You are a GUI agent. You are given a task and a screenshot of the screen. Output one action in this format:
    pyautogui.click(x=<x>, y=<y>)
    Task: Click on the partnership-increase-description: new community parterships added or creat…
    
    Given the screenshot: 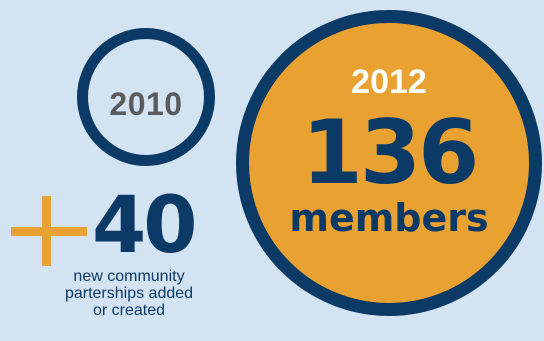 What is the action you would take?
    pyautogui.click(x=129, y=293)
    